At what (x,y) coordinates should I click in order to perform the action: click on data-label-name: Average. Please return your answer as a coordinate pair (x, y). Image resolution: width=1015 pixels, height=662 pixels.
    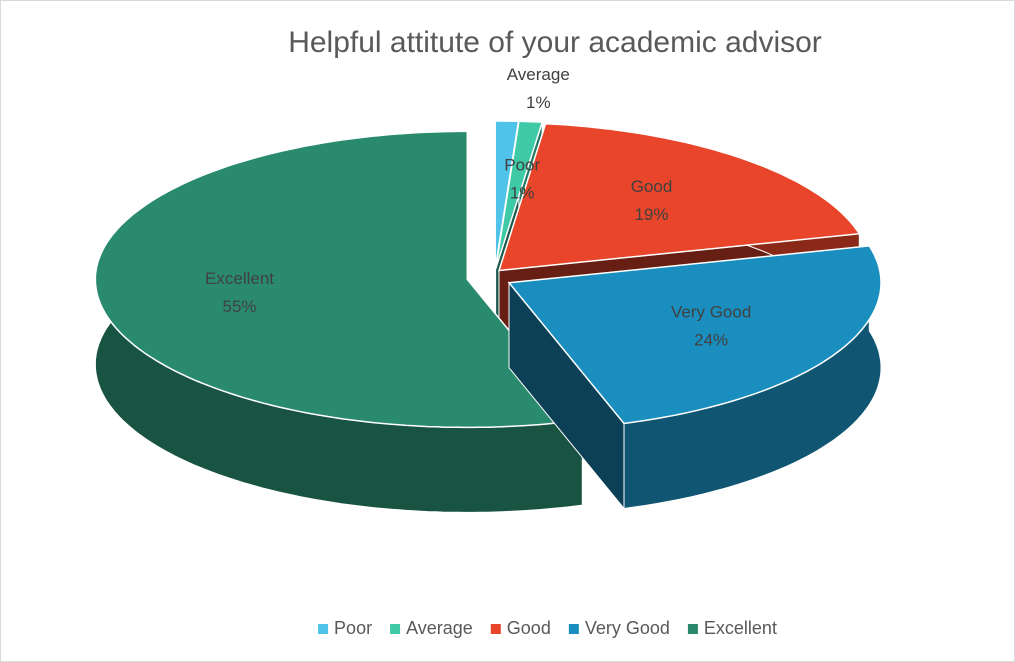
    Looking at the image, I should click on (538, 74).